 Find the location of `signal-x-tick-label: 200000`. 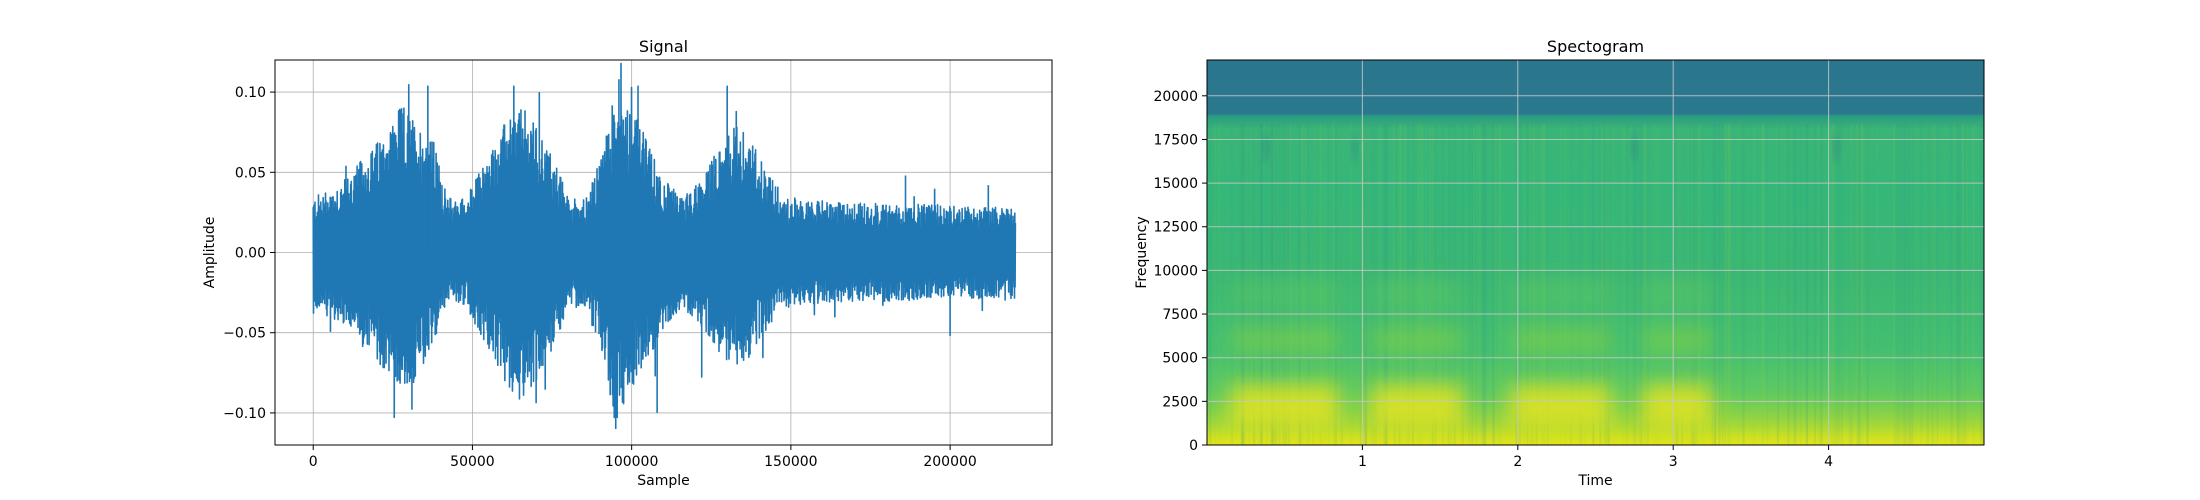

signal-x-tick-label: 200000 is located at coordinates (949, 462).